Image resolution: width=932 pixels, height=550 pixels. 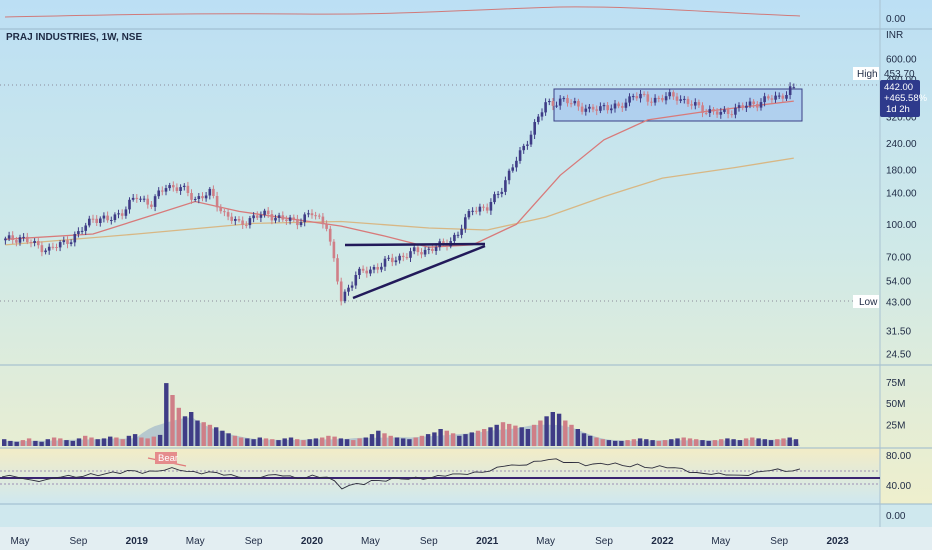 What do you see at coordinates (898, 486) in the screenshot?
I see `rsi-scale: 80.00 40.00 0.00` at bounding box center [898, 486].